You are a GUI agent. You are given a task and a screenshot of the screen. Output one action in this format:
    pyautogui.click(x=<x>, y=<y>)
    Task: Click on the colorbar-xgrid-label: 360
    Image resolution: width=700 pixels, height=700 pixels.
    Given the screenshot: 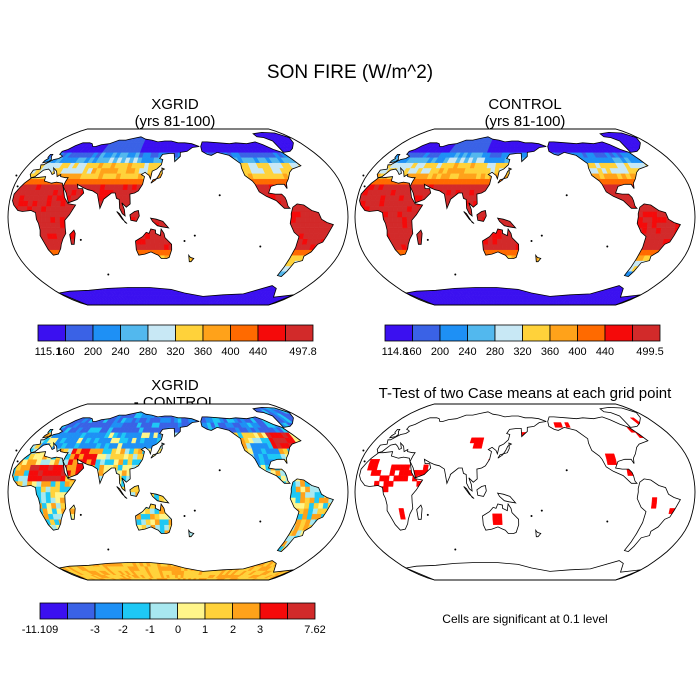 What is the action you would take?
    pyautogui.click(x=203, y=352)
    